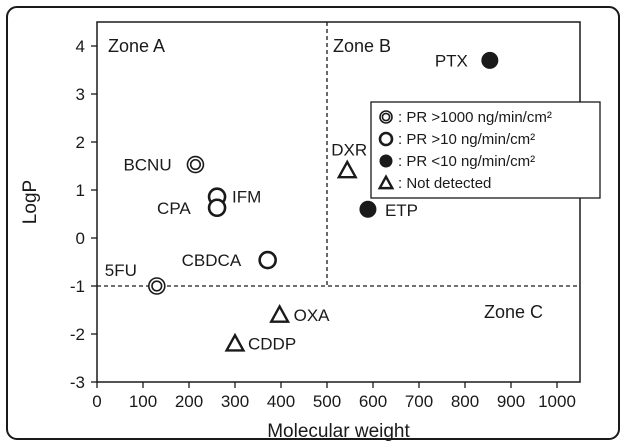  I want to click on triangle-icon, so click(386, 182).